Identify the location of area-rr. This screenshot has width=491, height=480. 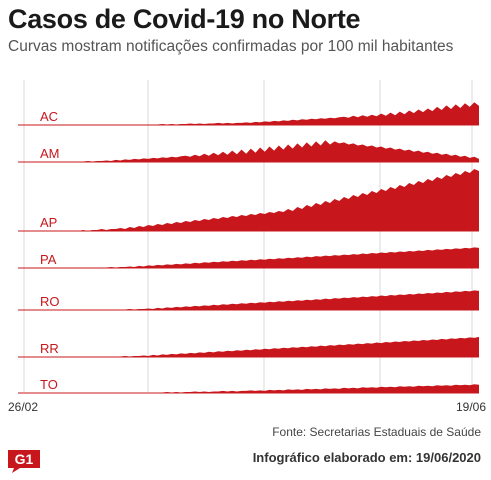
(248, 346).